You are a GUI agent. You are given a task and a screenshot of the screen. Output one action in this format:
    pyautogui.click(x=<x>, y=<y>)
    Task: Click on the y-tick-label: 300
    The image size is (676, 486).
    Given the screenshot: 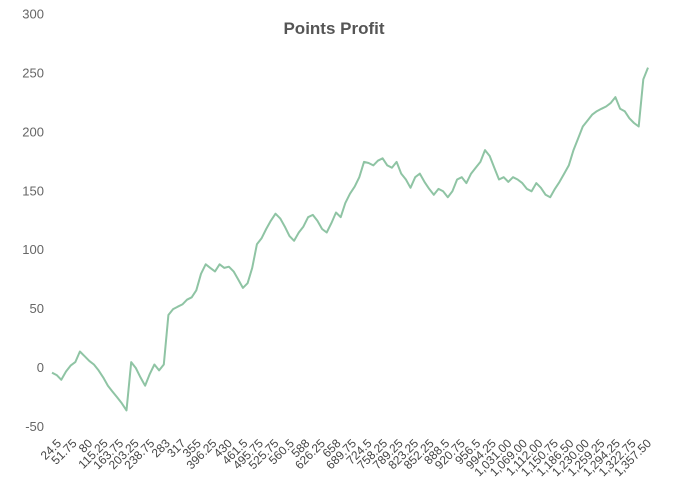 What is the action you would take?
    pyautogui.click(x=33, y=14)
    